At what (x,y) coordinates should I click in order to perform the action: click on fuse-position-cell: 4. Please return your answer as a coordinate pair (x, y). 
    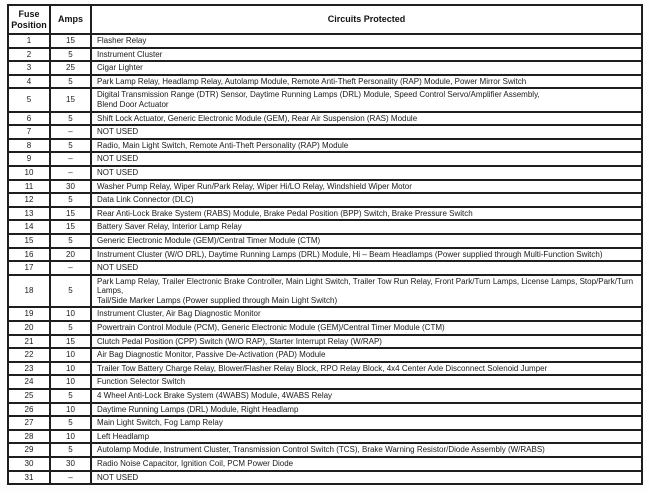
    Looking at the image, I should click on (29, 81).